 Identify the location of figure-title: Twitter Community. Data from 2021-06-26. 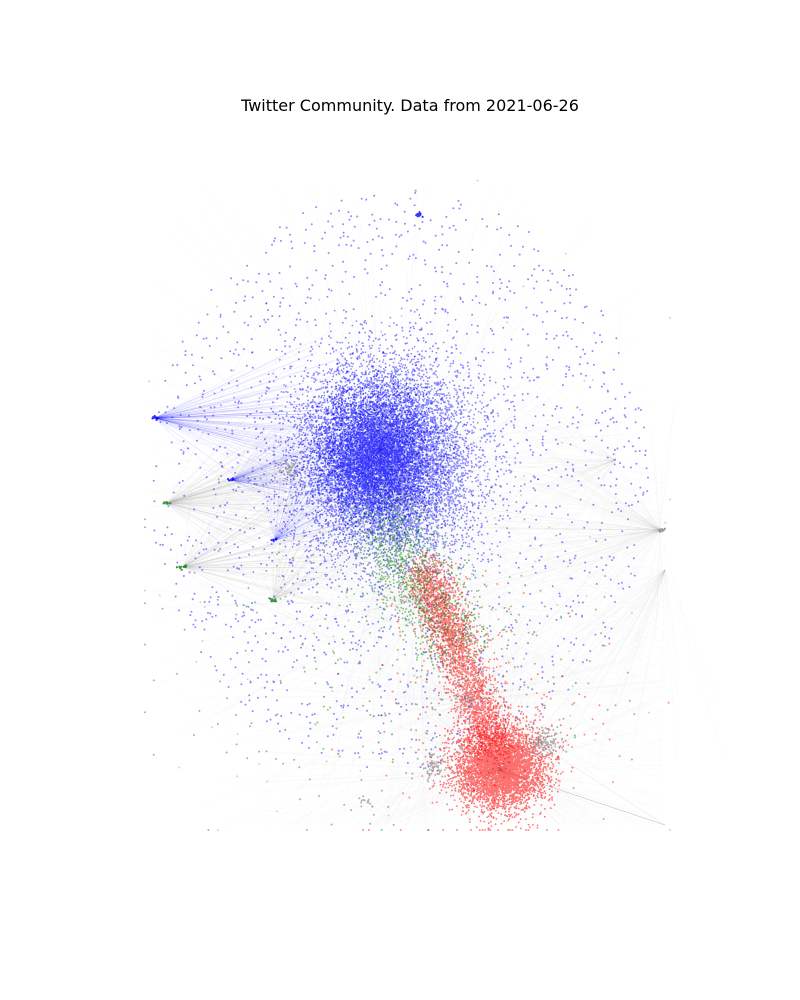
(410, 105).